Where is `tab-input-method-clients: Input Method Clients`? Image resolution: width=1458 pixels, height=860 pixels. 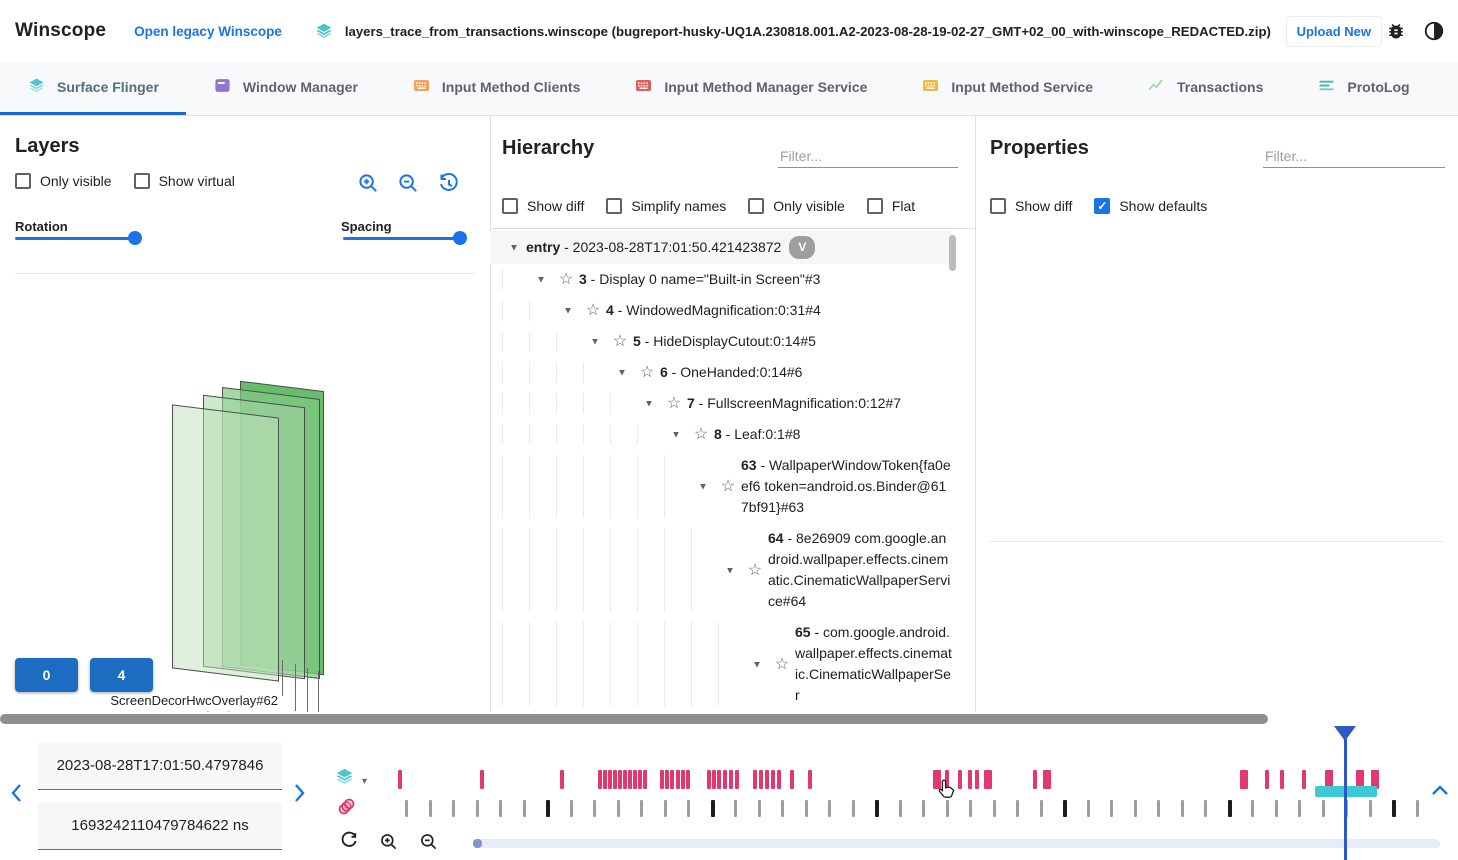
tab-input-method-clients: Input Method Clients is located at coordinates (496, 88).